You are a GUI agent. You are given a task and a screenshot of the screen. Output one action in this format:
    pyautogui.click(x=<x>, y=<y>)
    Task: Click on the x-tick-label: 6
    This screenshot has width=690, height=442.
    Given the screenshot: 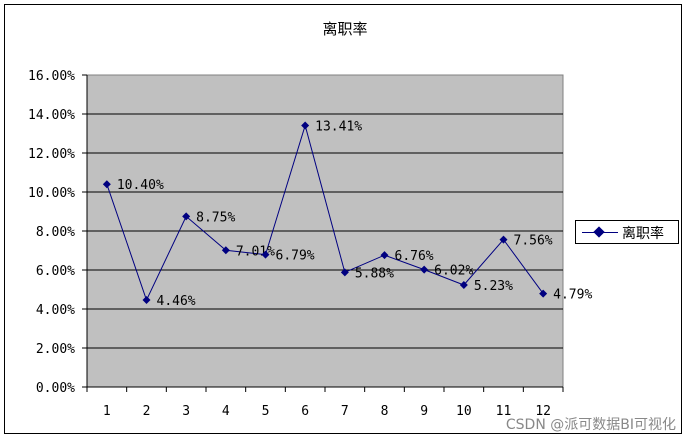 What is the action you would take?
    pyautogui.click(x=305, y=411)
    